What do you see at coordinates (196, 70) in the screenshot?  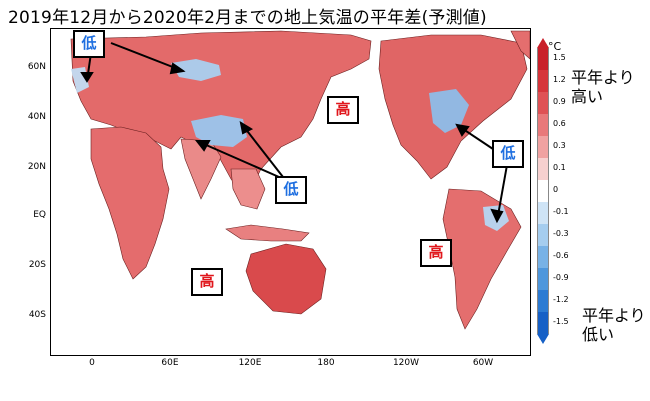 I see `cool-anomaly-siberia` at bounding box center [196, 70].